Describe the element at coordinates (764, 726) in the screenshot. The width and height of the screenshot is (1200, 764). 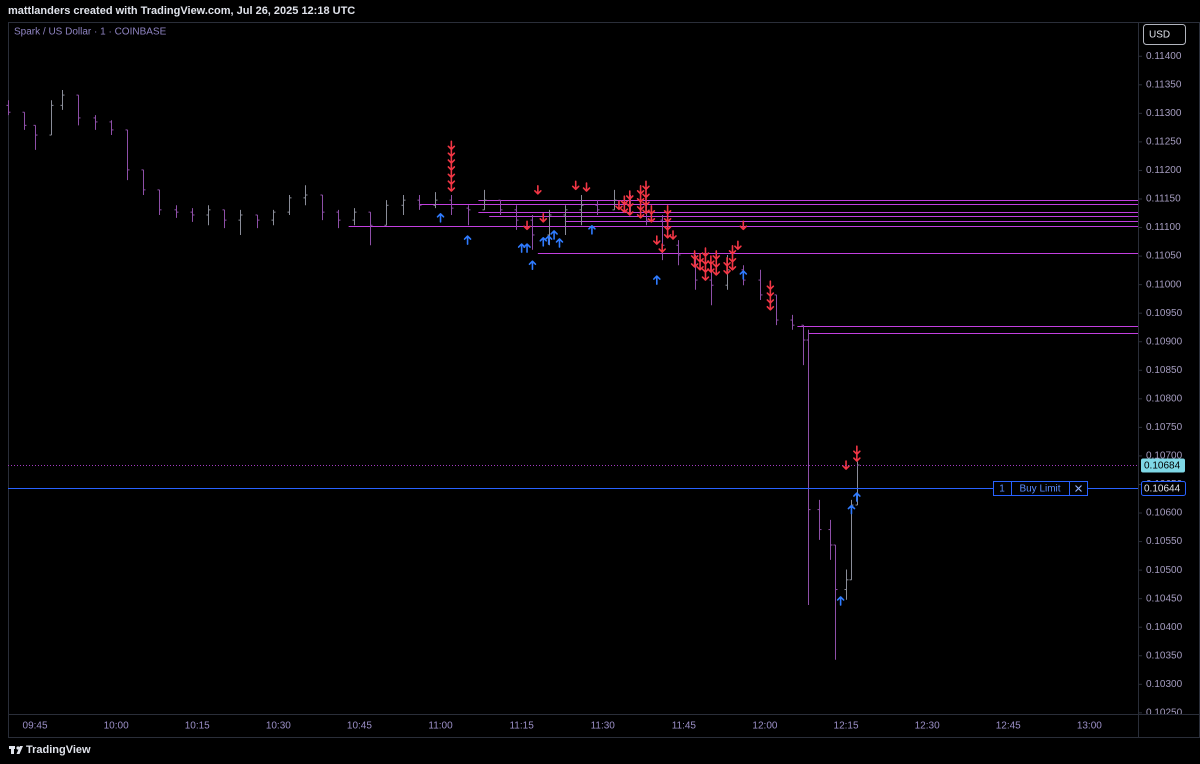
I see `x-tick-label: 12:00` at that location.